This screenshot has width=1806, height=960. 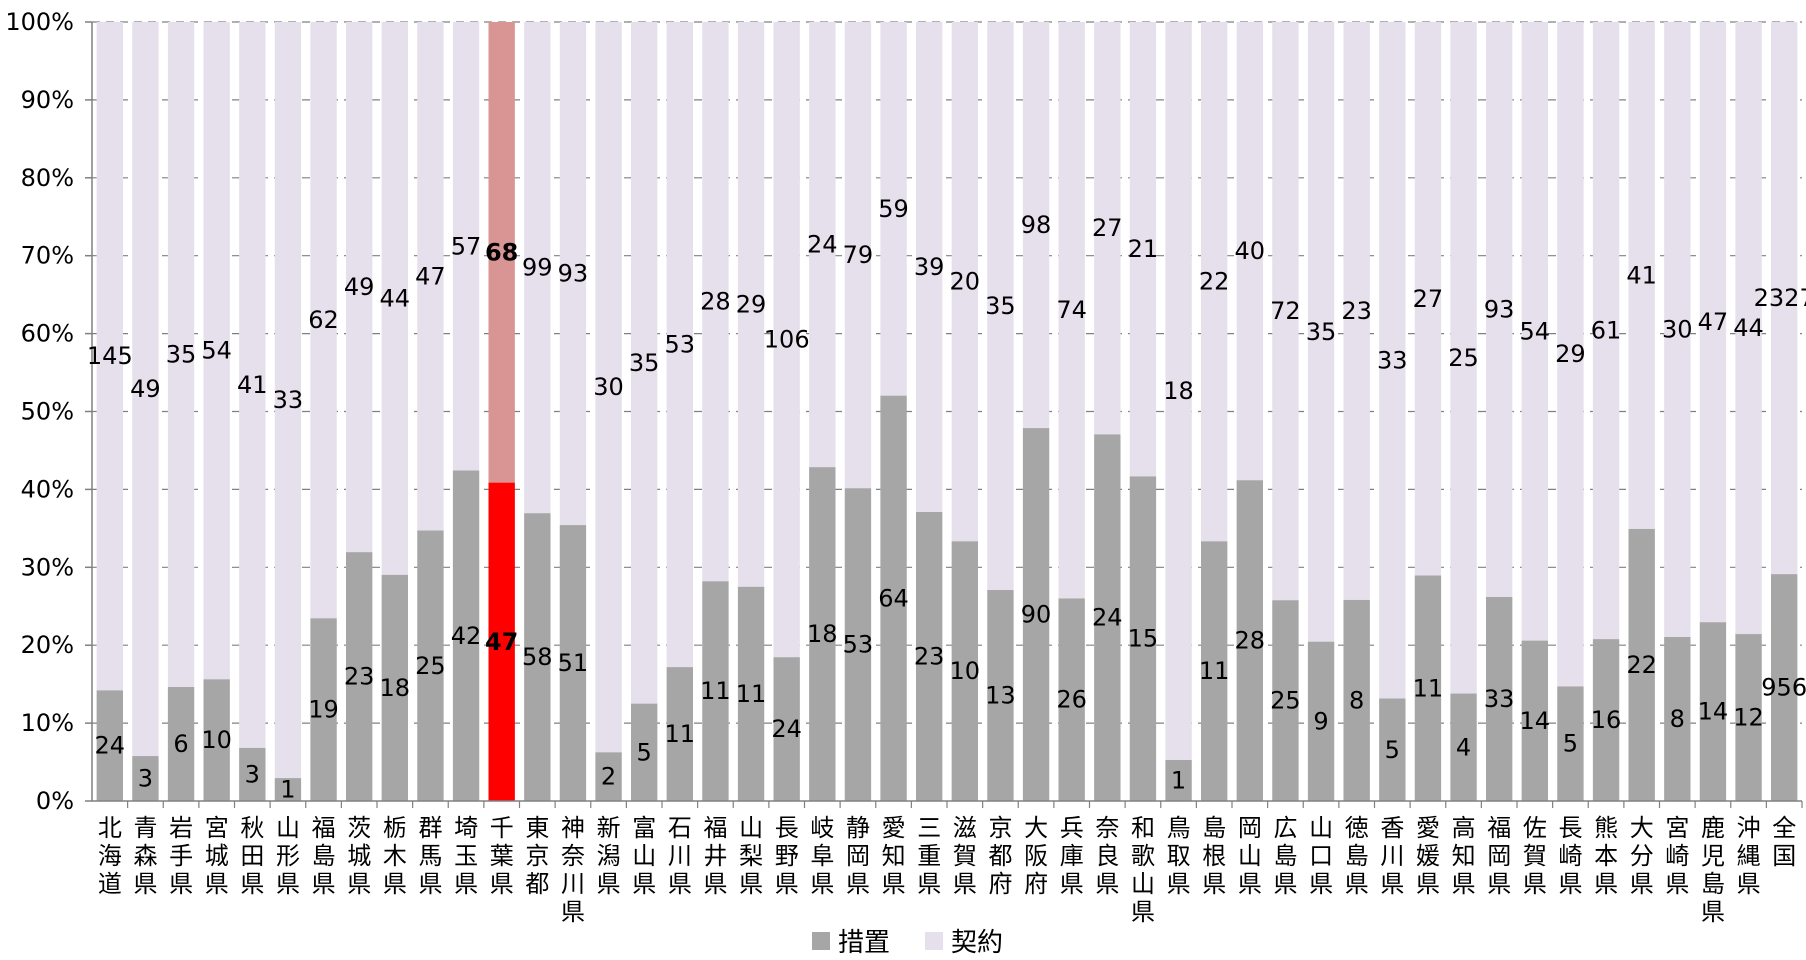 I want to click on data-label-keiyaku: 25, so click(x=1463, y=358).